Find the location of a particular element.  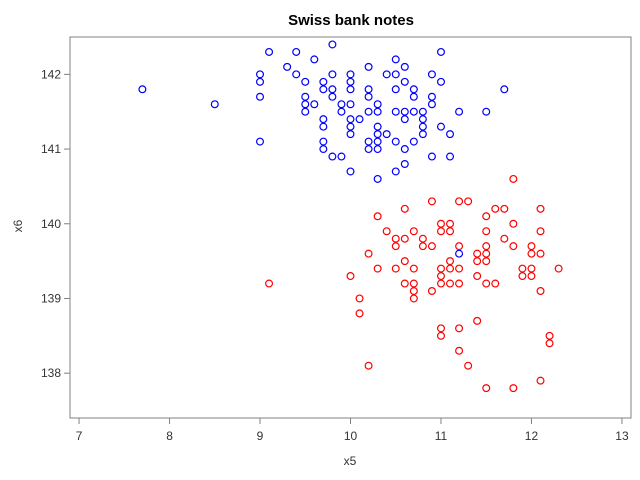

x-tick-label: 11 is located at coordinates (441, 436).